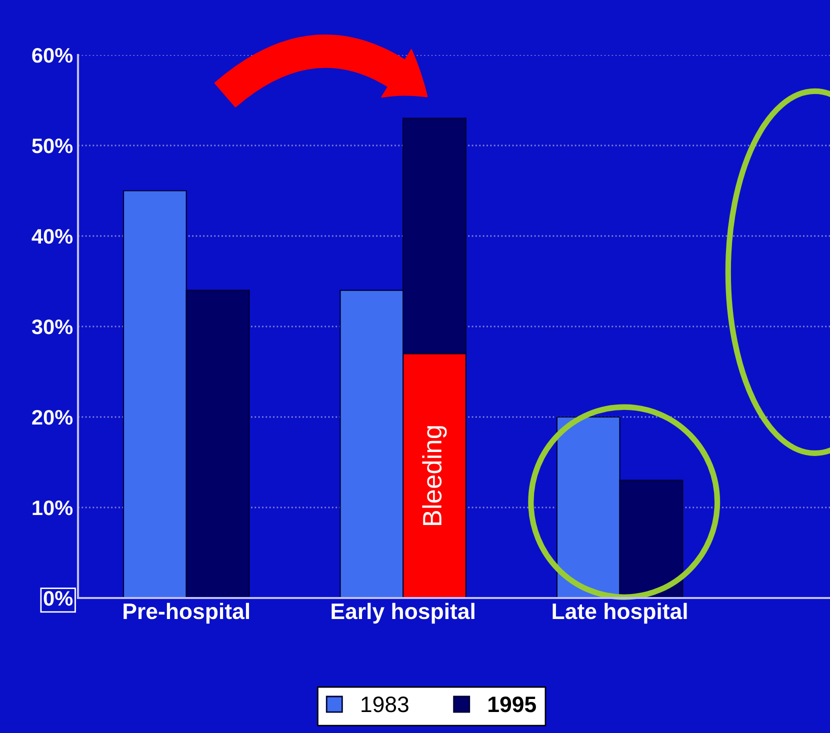 The width and height of the screenshot is (830, 733). What do you see at coordinates (186, 613) in the screenshot?
I see `x-tick-label: Pre-hospital` at bounding box center [186, 613].